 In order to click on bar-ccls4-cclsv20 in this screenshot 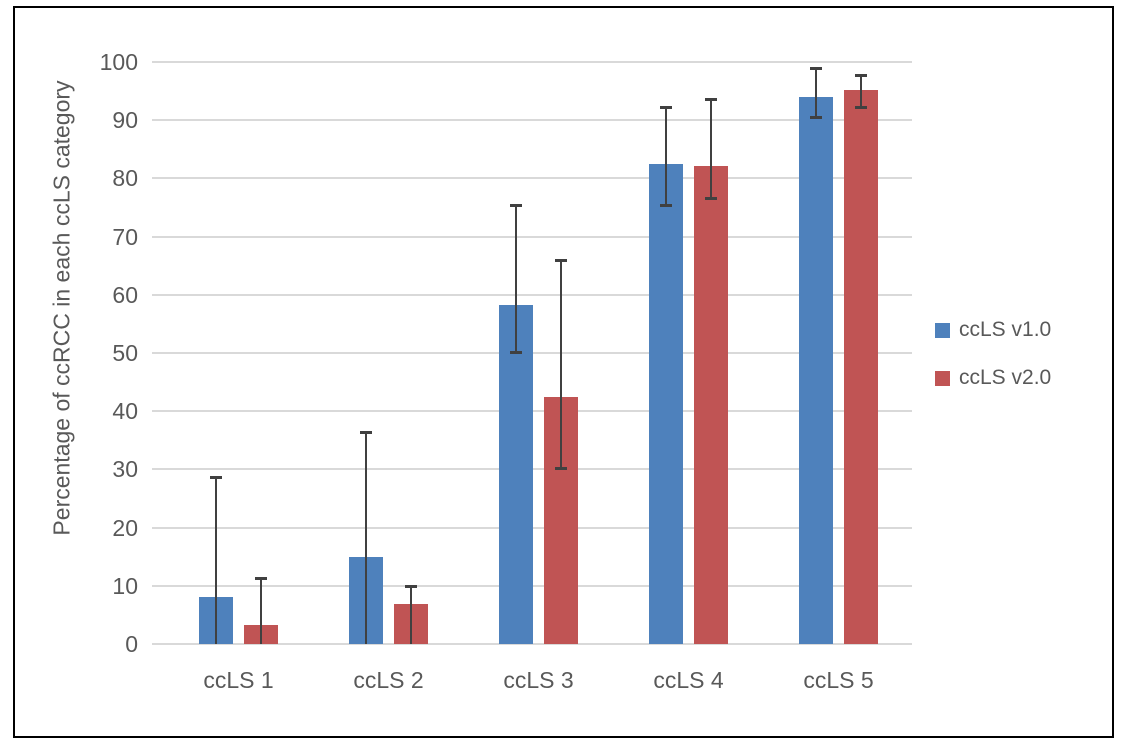, I will do `click(711, 405)`.